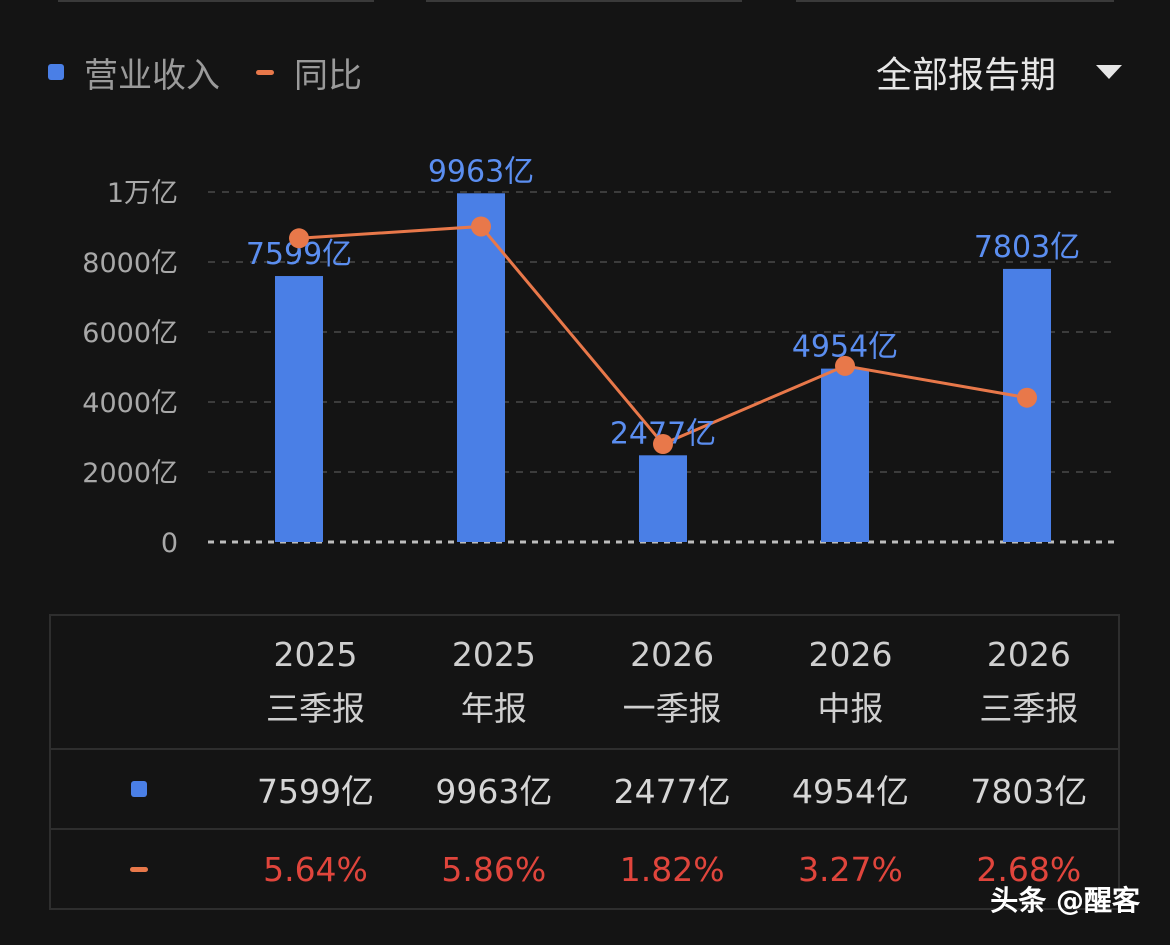 This screenshot has height=945, width=1170. What do you see at coordinates (494, 791) in the screenshot?
I see `revenue-cell: 9963亿` at bounding box center [494, 791].